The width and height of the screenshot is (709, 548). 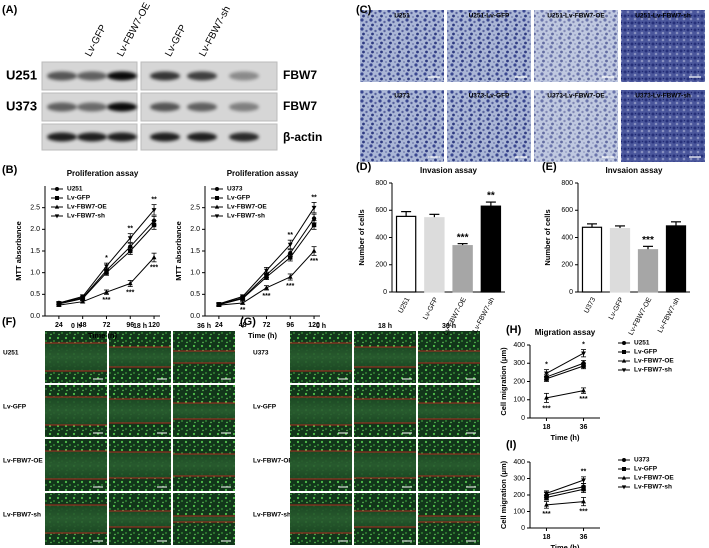 What do you see at coordinates (565, 437) in the screenshot?
I see `x-axis-label: Time (h)` at bounding box center [565, 437].